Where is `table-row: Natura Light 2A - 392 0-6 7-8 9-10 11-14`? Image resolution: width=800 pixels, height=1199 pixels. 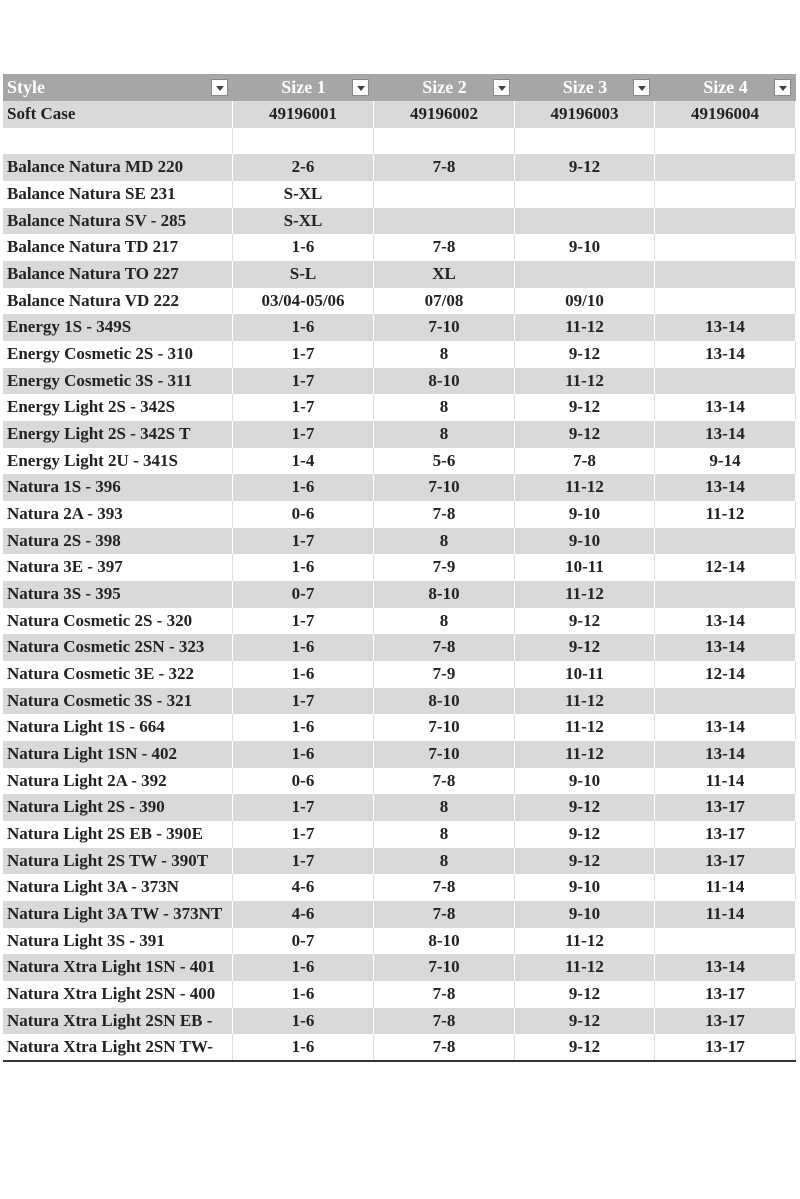 table-row: Natura Light 2A - 392 0-6 7-8 9-10 11-14 is located at coordinates (399, 781).